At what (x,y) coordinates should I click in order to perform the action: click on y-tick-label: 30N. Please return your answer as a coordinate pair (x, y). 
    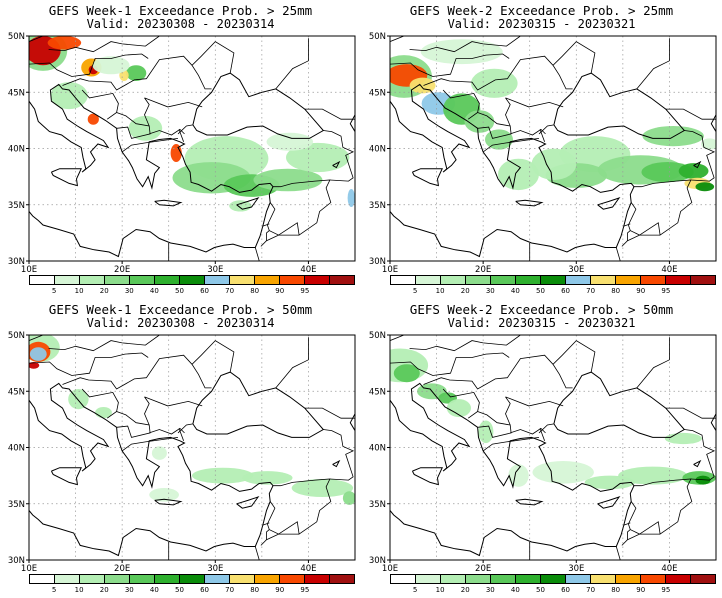
    Looking at the image, I should click on (16, 262).